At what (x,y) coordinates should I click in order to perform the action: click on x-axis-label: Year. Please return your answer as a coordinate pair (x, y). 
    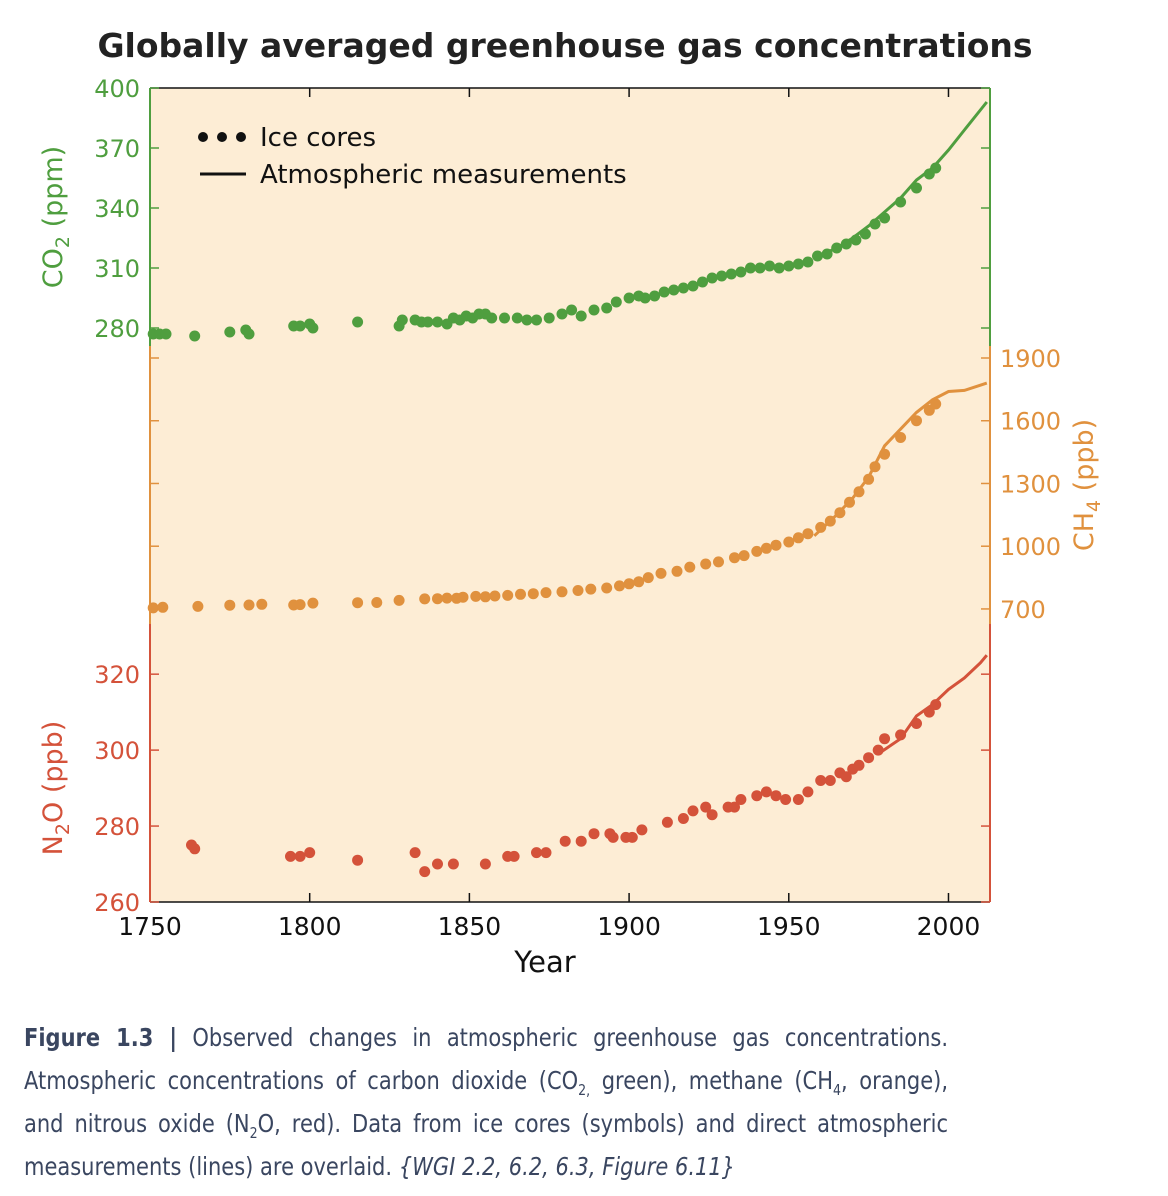
    Looking at the image, I should click on (544, 962).